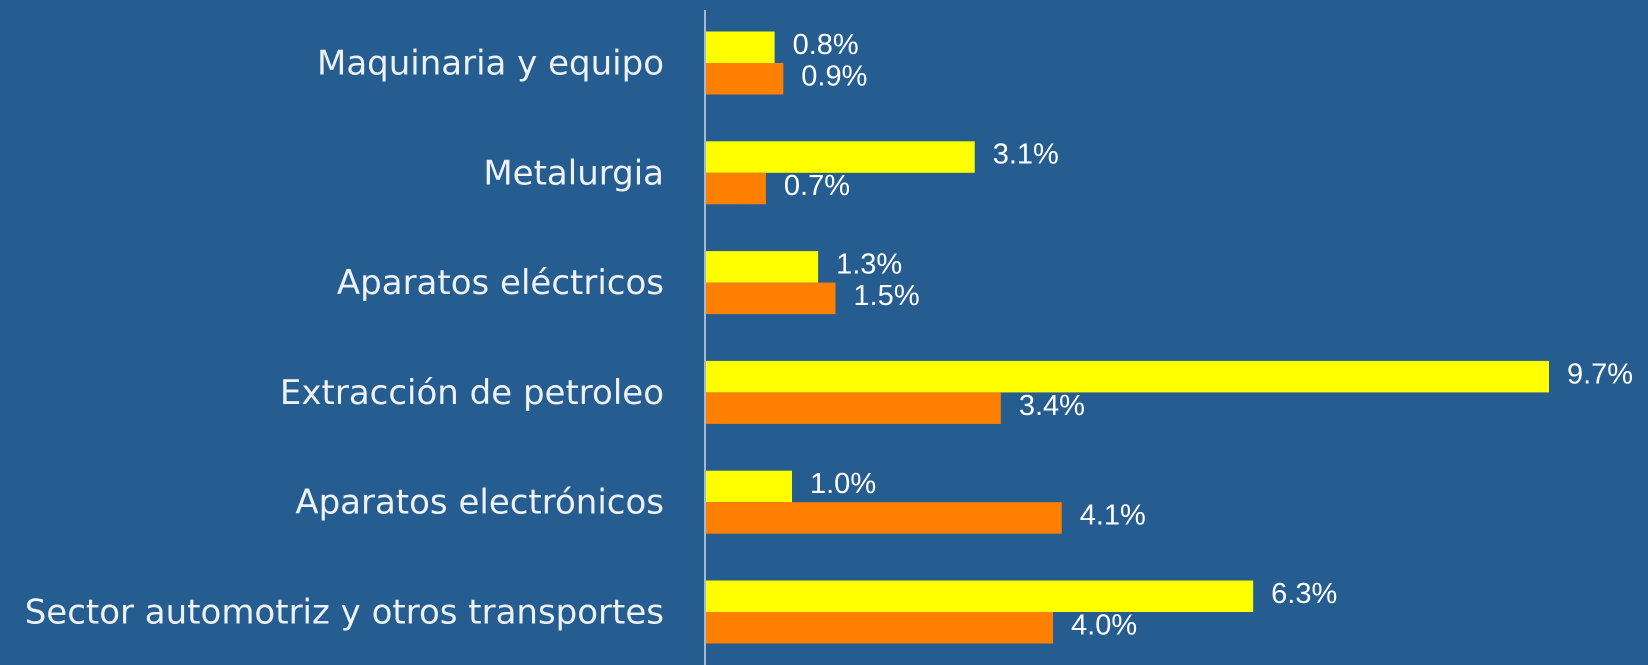  What do you see at coordinates (1600, 374) in the screenshot?
I see `value-label: 9.7%` at bounding box center [1600, 374].